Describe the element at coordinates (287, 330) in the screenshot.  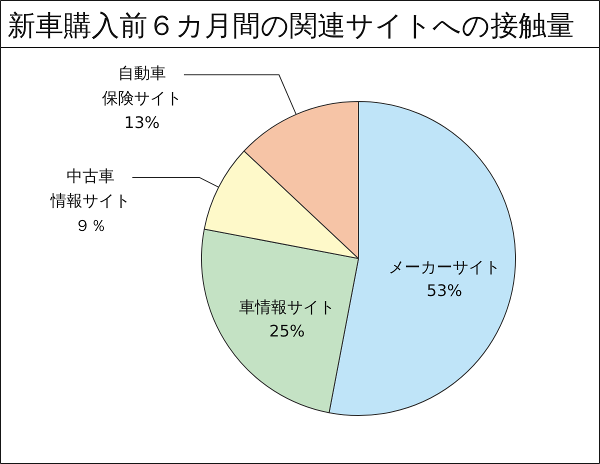
I see `data-label: 25%` at that location.